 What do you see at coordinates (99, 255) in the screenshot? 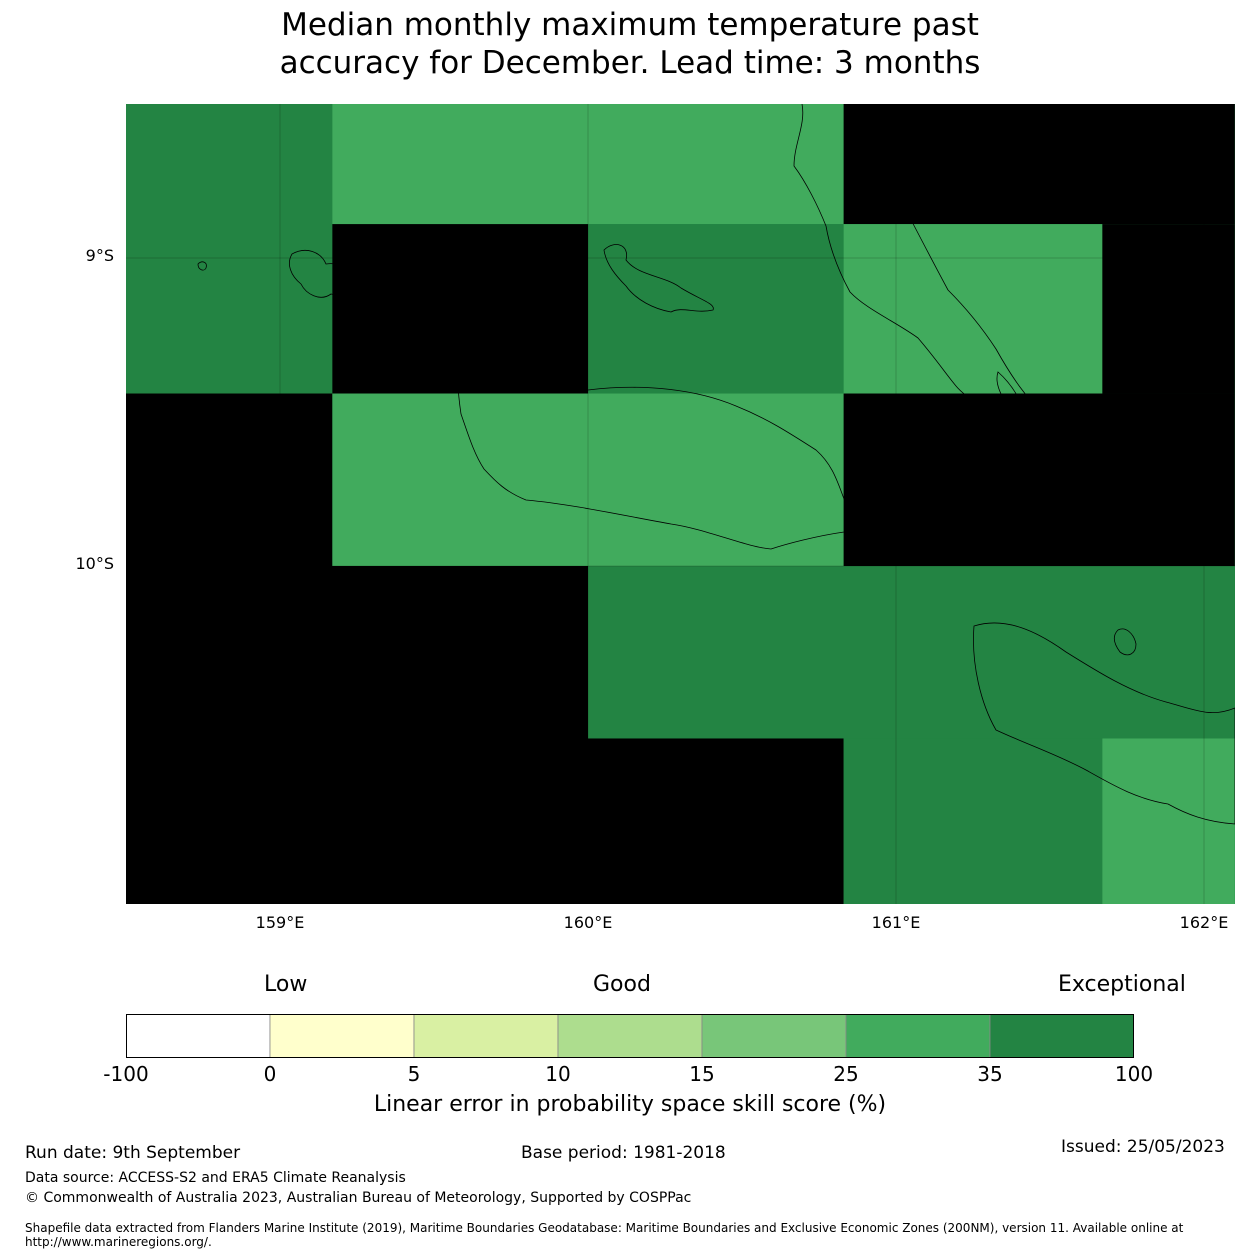
I see `lat-tick-9s: 9°S` at bounding box center [99, 255].